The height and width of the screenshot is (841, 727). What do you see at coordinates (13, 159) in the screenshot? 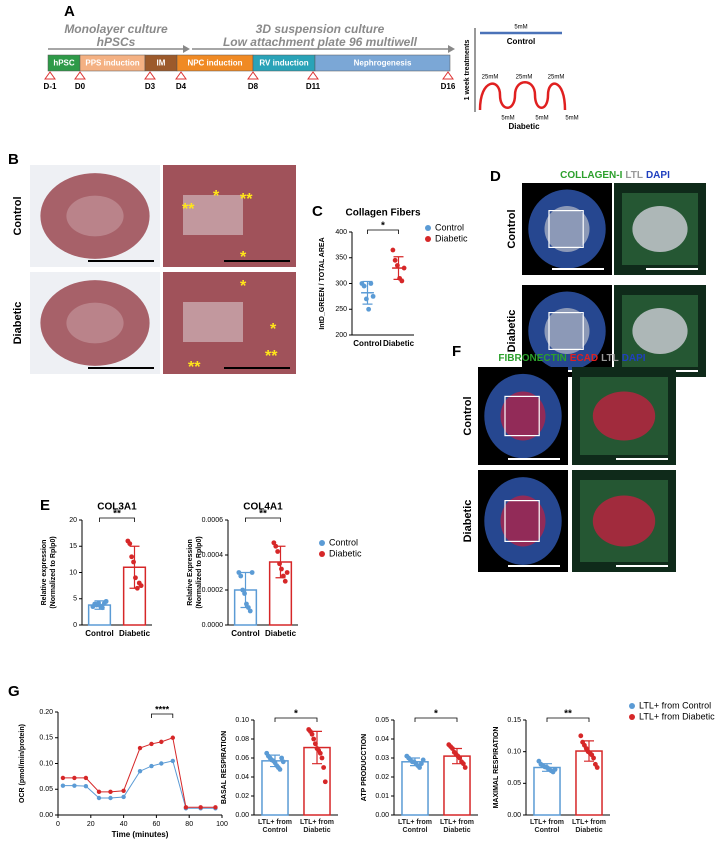
I see `panel-label: B` at bounding box center [13, 159].